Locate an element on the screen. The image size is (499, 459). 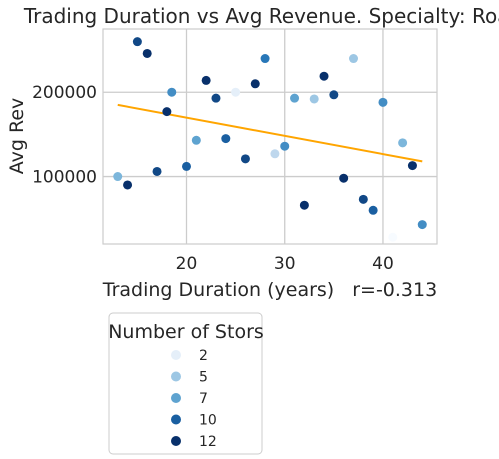
x-axis-label: Trading Duration (years) r=-0.313 is located at coordinates (269, 290).